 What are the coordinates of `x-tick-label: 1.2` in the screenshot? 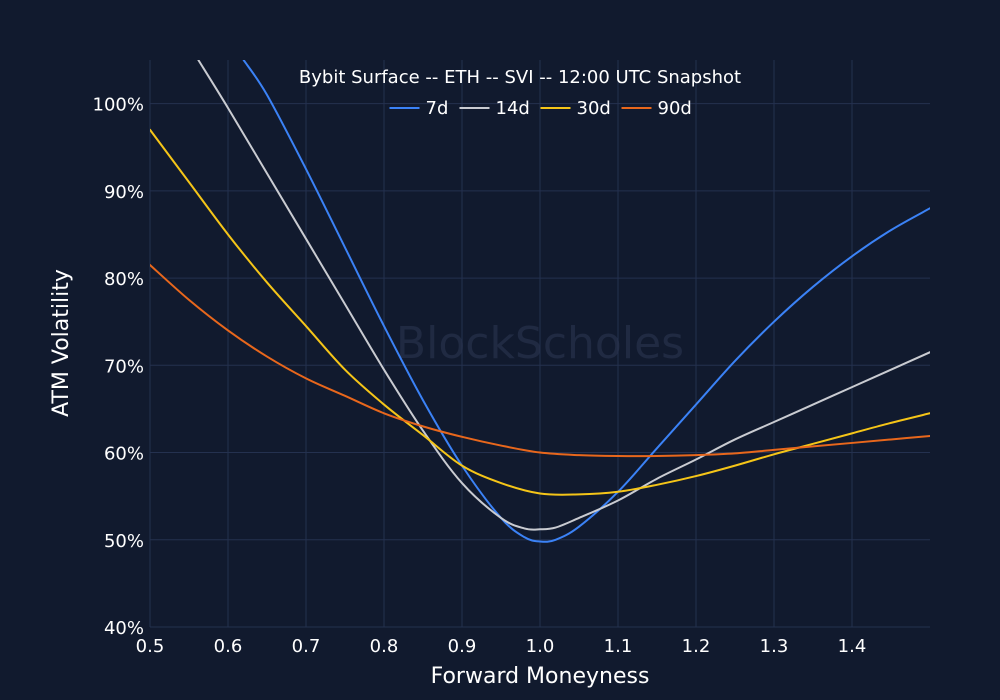 It's located at (696, 646).